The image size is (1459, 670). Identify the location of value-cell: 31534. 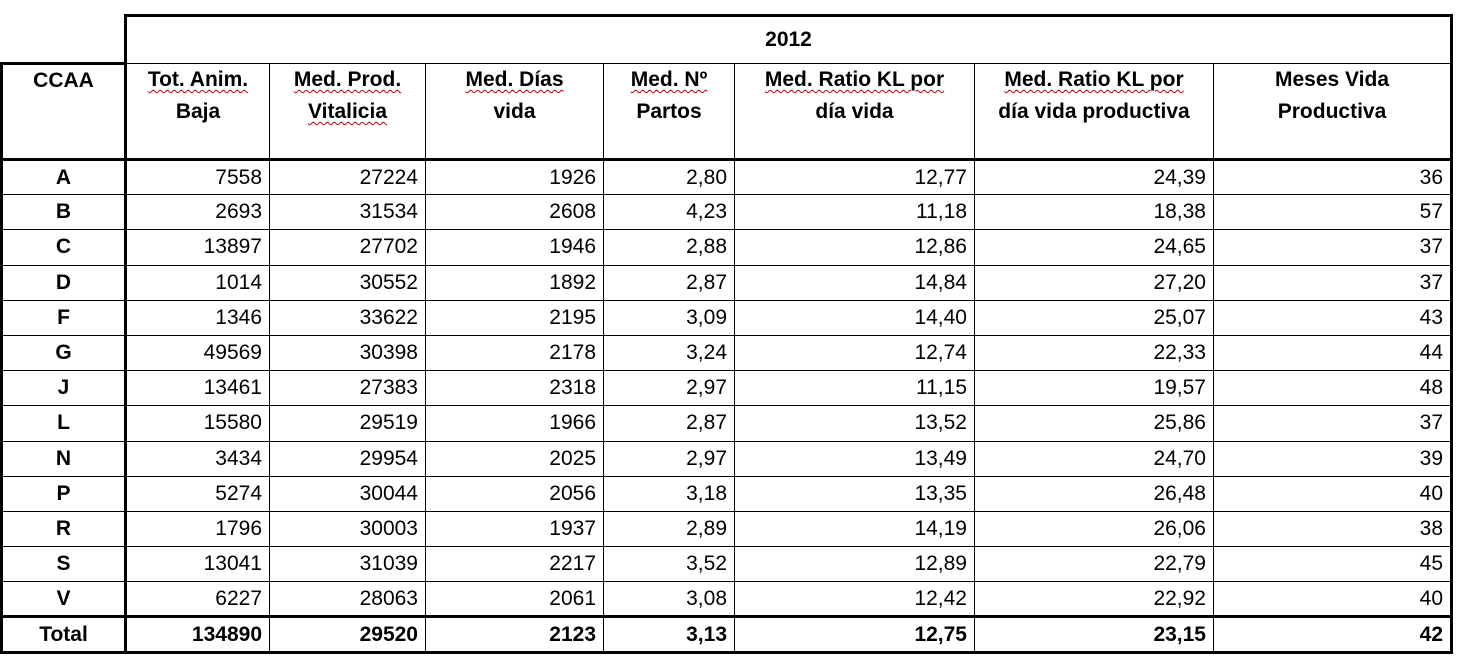
(347, 212).